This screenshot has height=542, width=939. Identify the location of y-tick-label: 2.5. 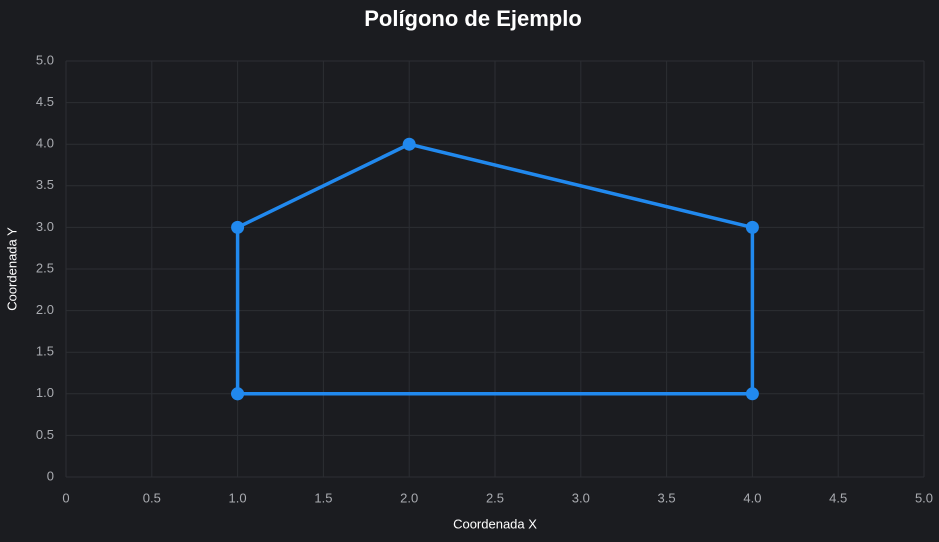
(45, 267).